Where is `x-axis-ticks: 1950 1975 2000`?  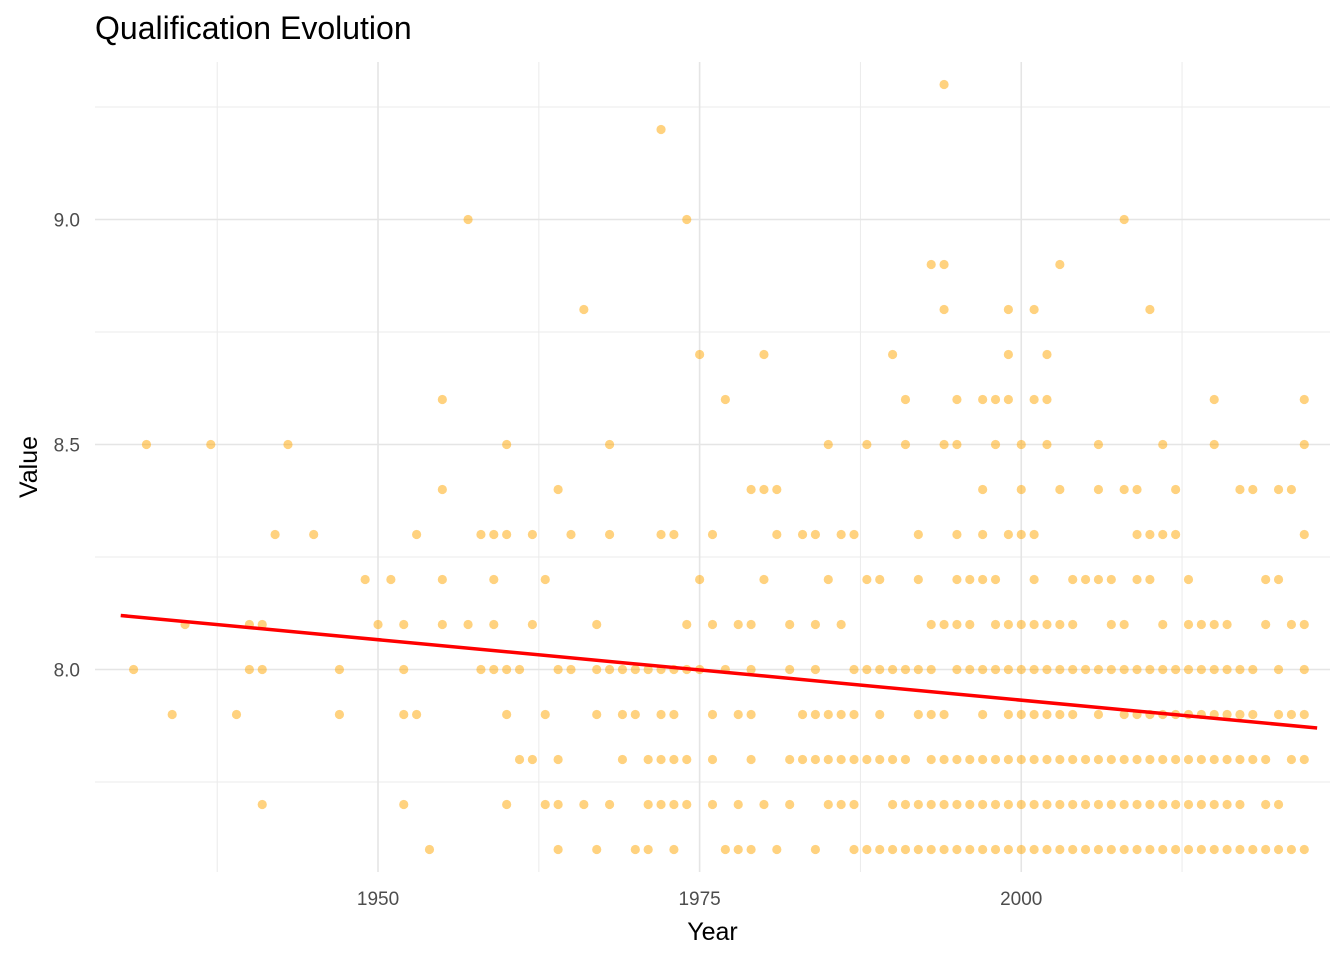
x-axis-ticks: 1950 1975 2000 is located at coordinates (700, 899).